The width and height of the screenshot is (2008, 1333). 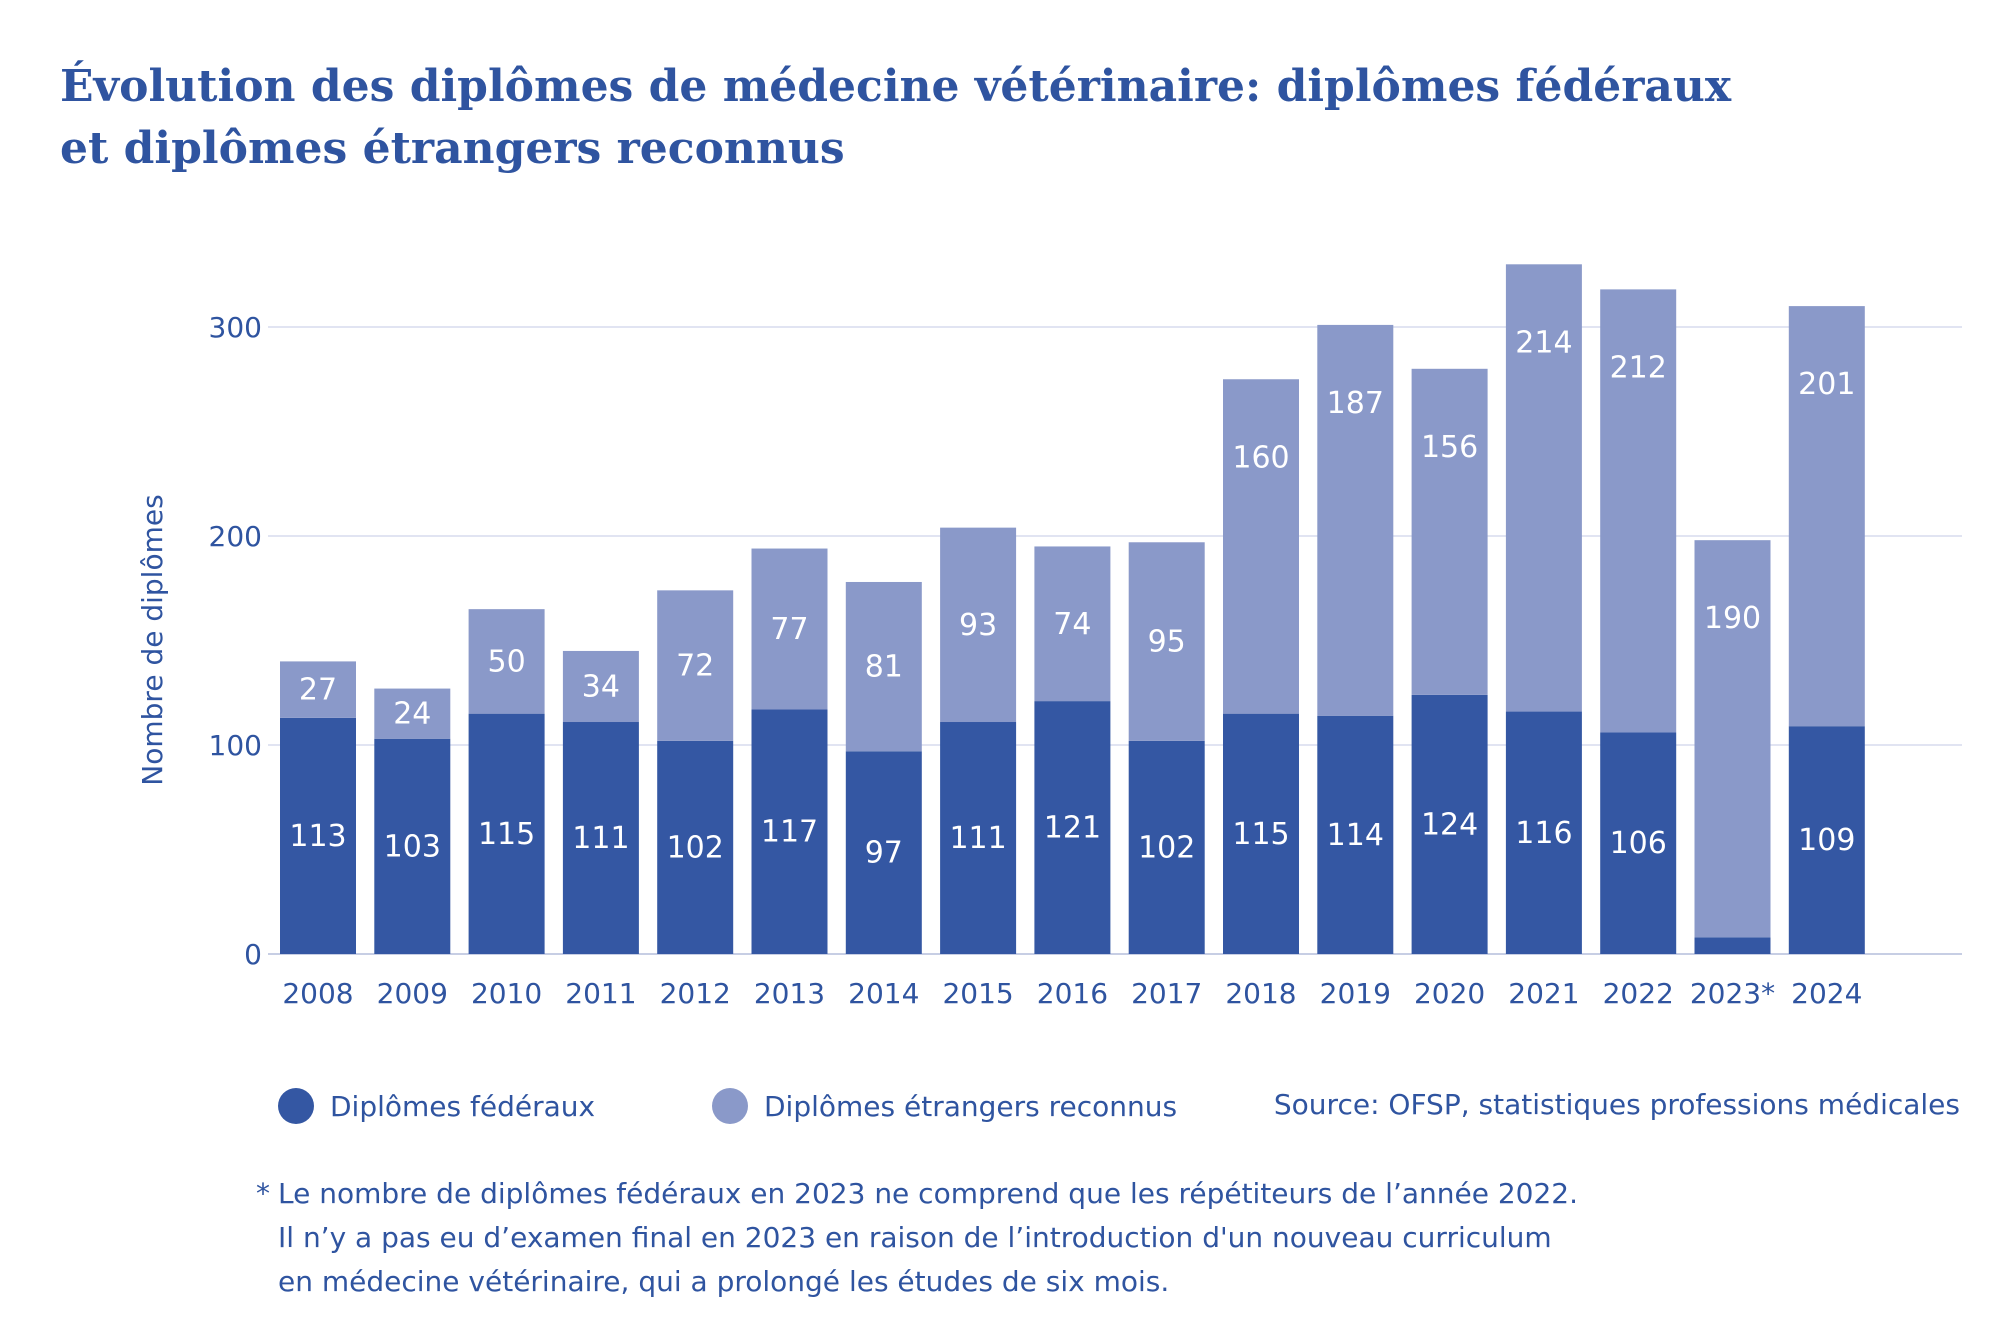 I want to click on value-label-foreign-2014: 81, so click(x=884, y=667).